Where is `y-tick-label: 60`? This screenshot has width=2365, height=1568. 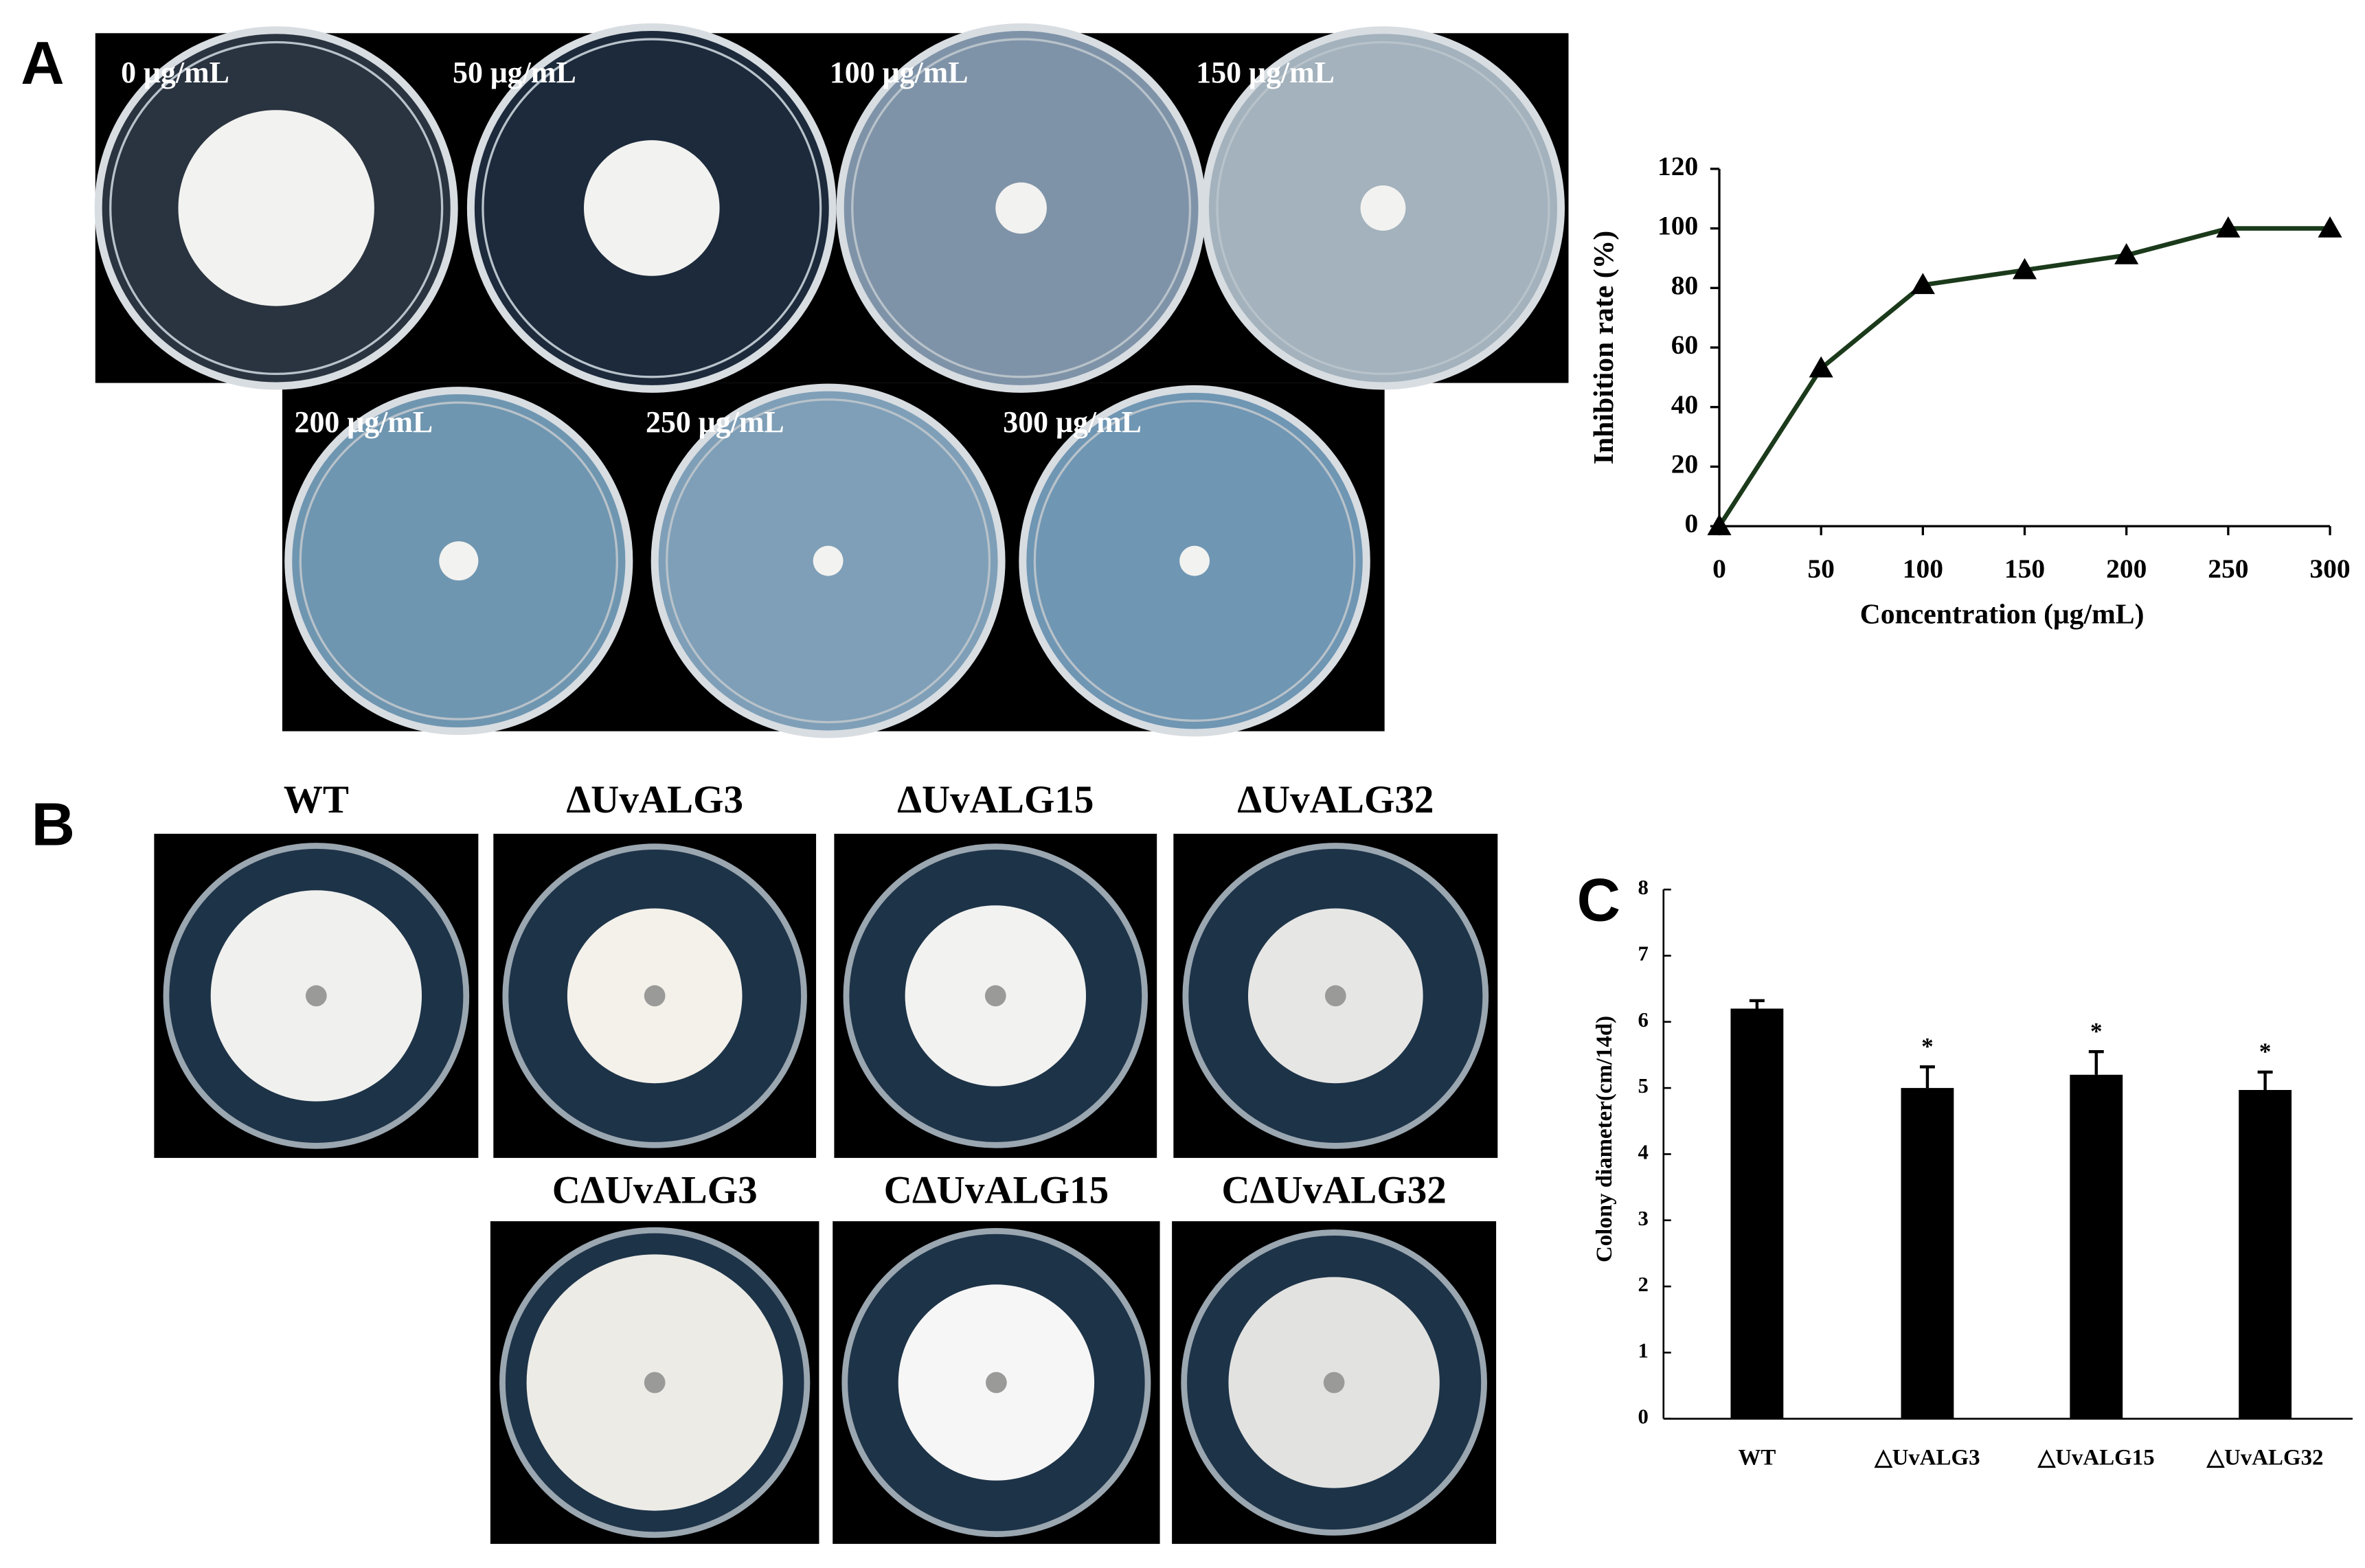 y-tick-label: 60 is located at coordinates (1685, 345).